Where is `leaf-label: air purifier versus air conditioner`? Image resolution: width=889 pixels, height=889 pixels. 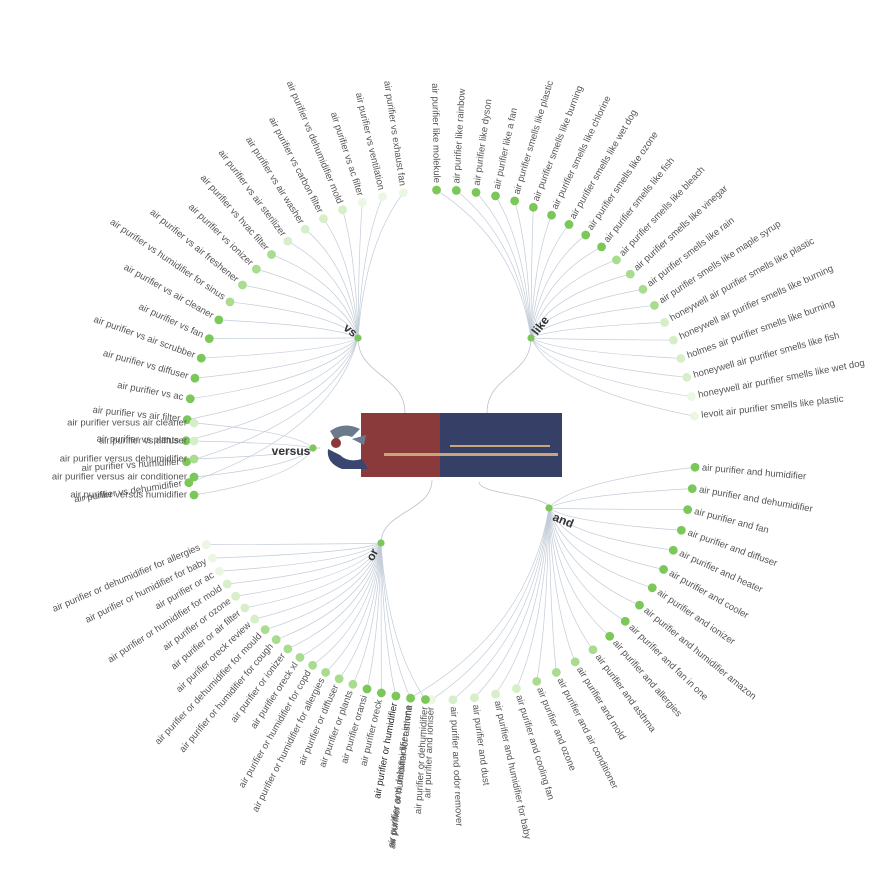
leaf-label: air purifier versus air conditioner is located at coordinates (119, 477).